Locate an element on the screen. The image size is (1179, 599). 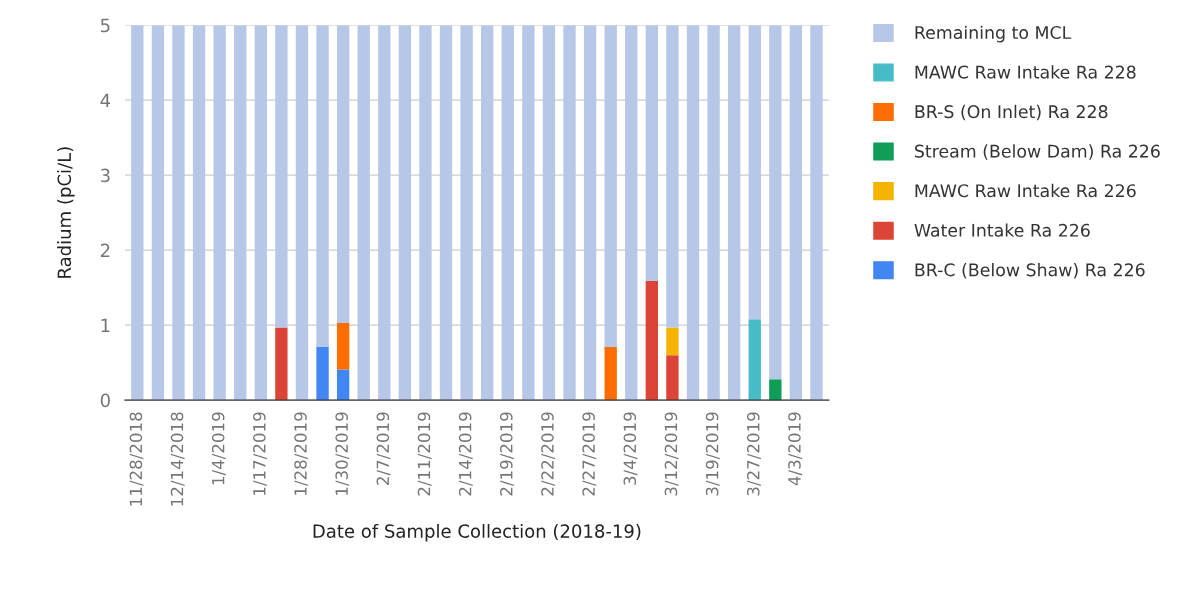
x-tick-label: 11/28/2018 is located at coordinates (136, 459).